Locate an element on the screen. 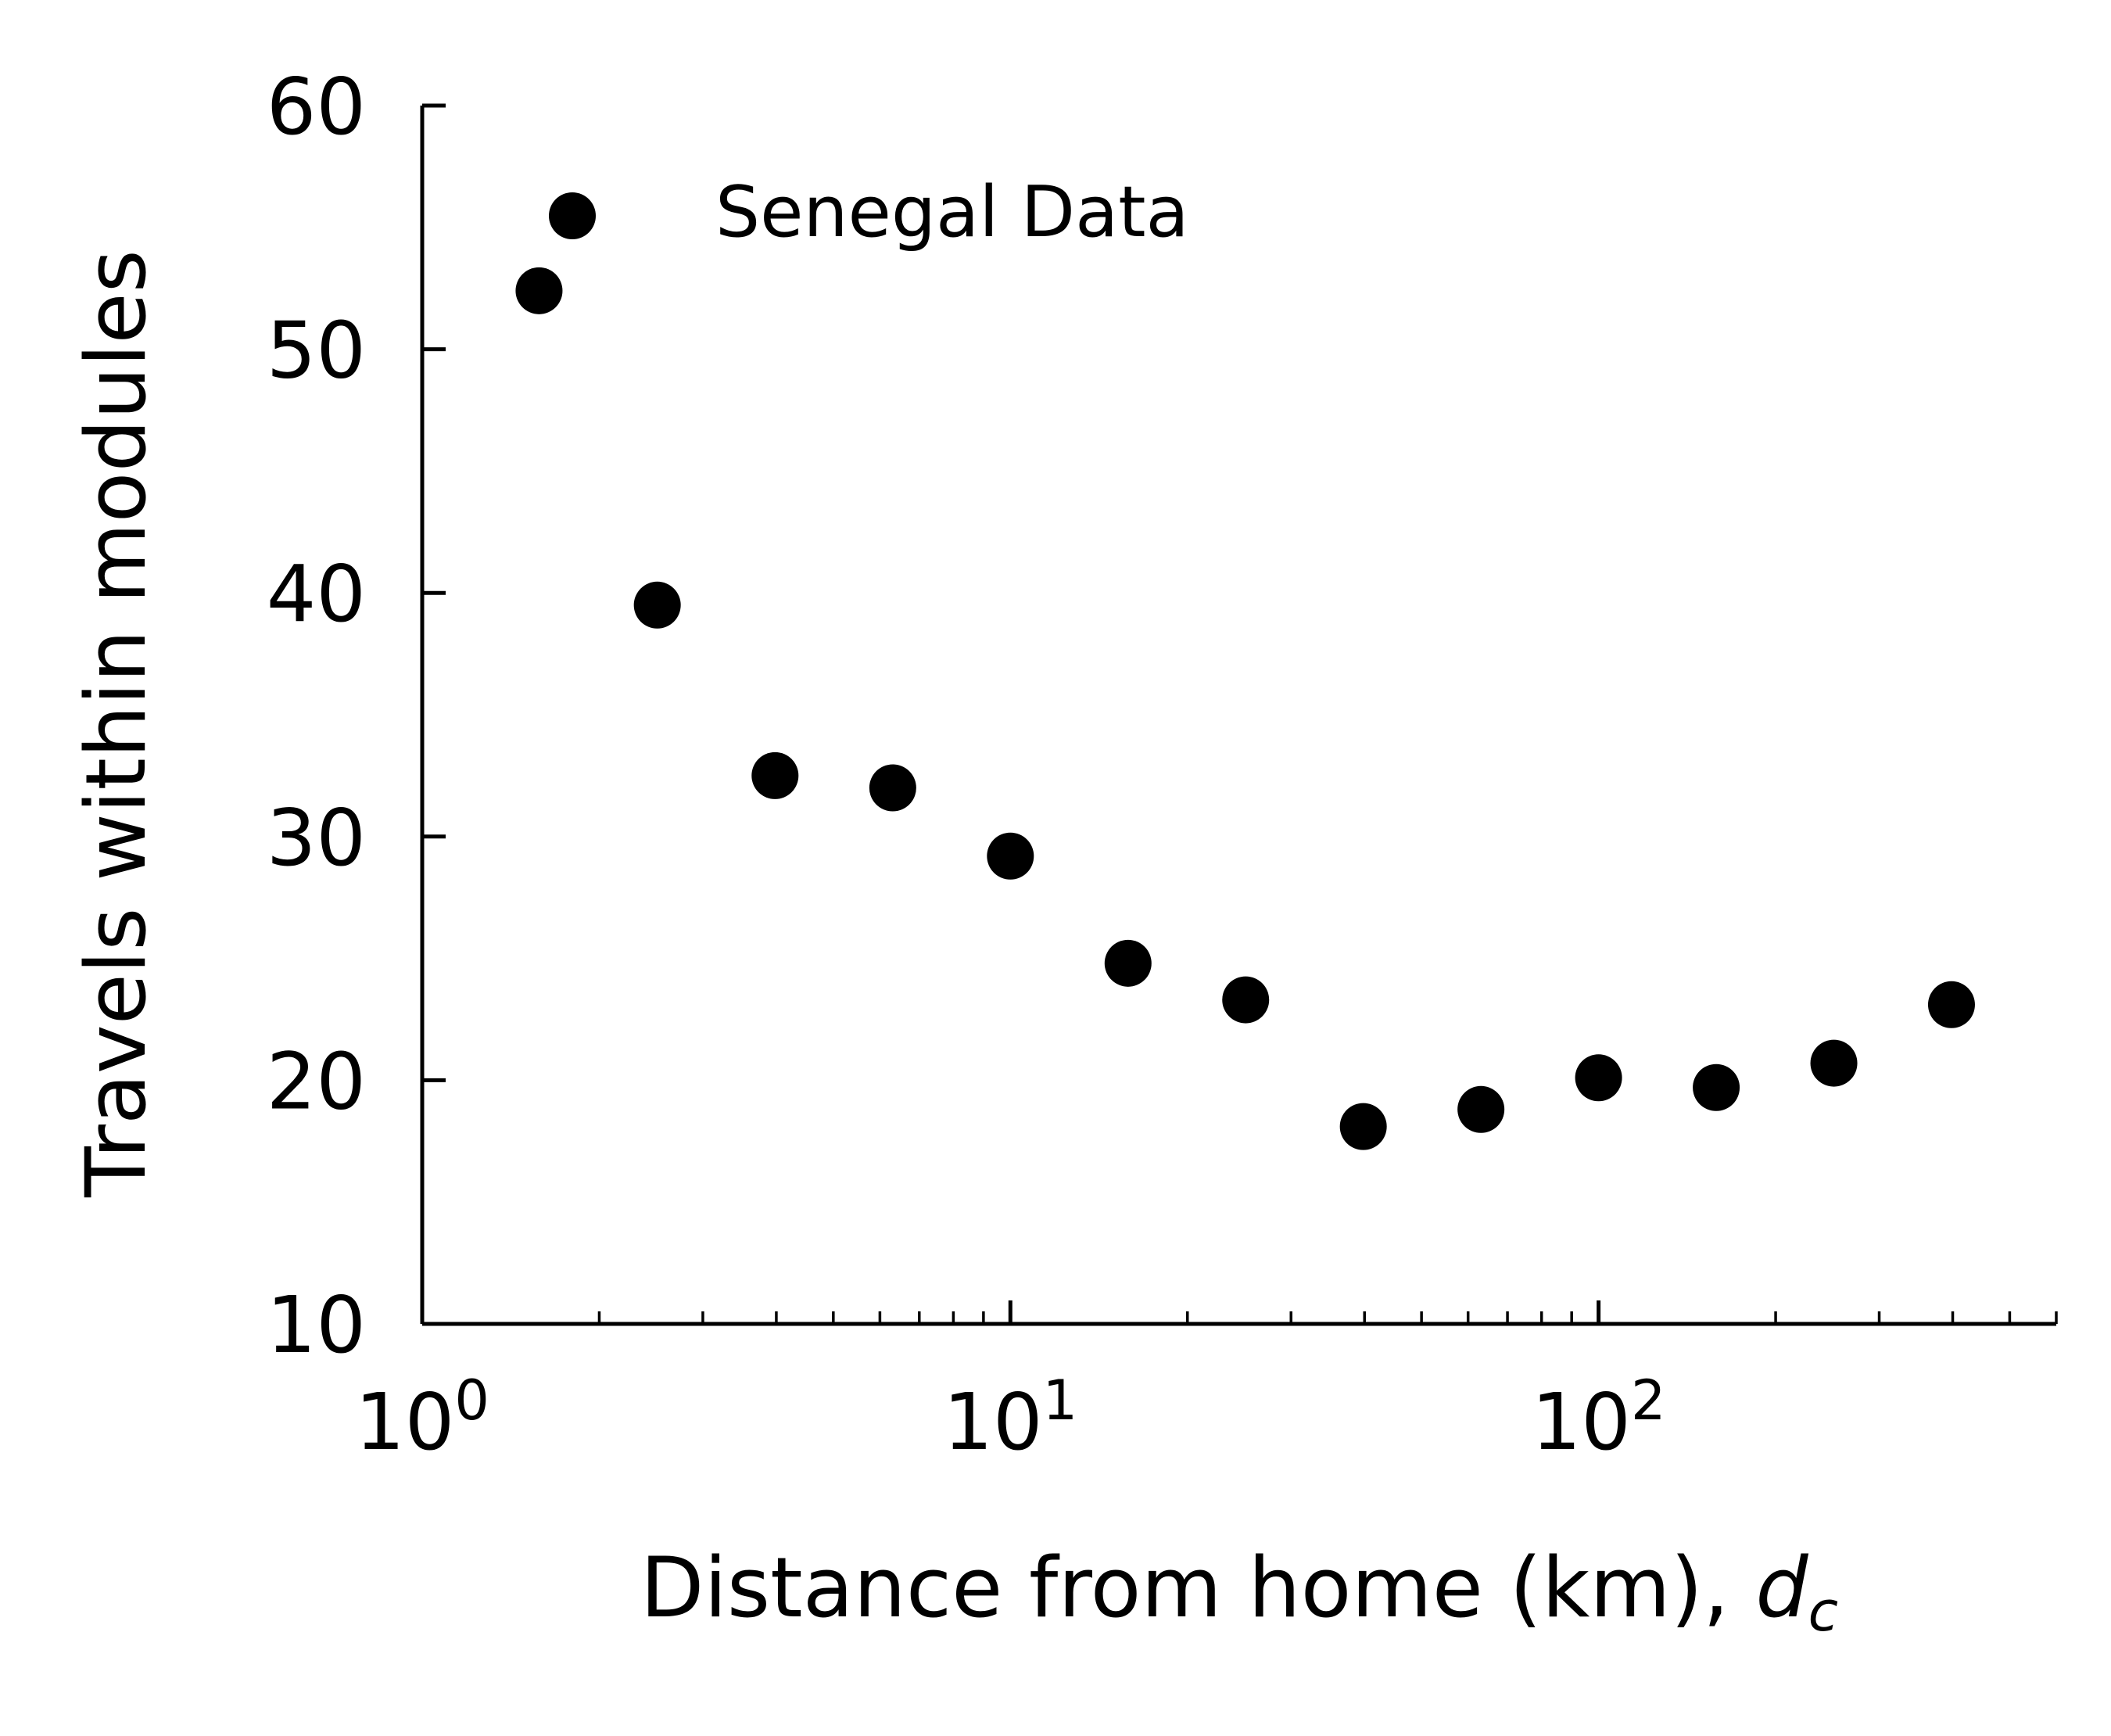 The width and height of the screenshot is (2111, 1736). y-tick-label: 10 is located at coordinates (316, 1325).